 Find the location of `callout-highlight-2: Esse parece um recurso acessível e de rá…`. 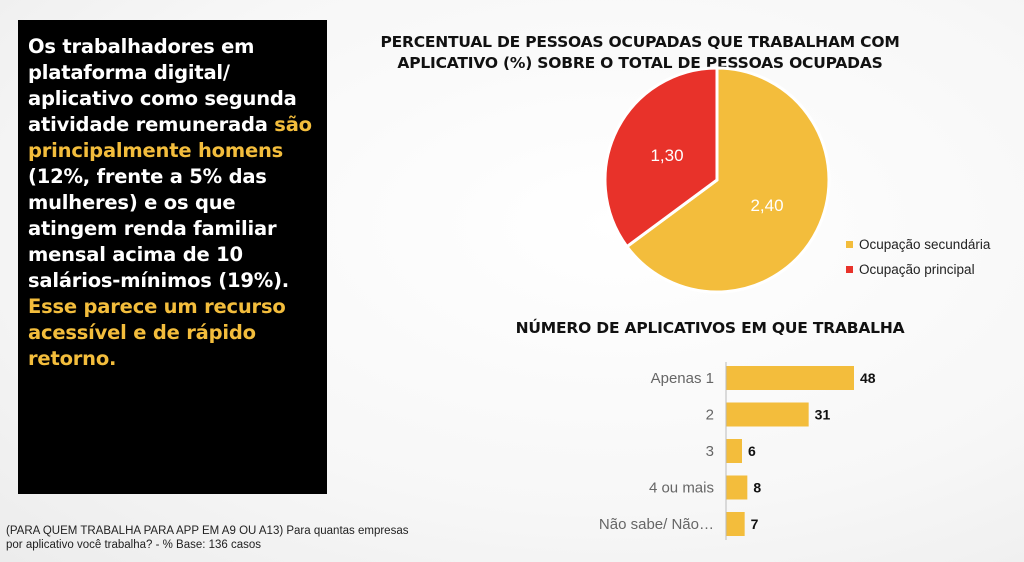

callout-highlight-2: Esse parece um recurso acessível e de rá… is located at coordinates (157, 332).